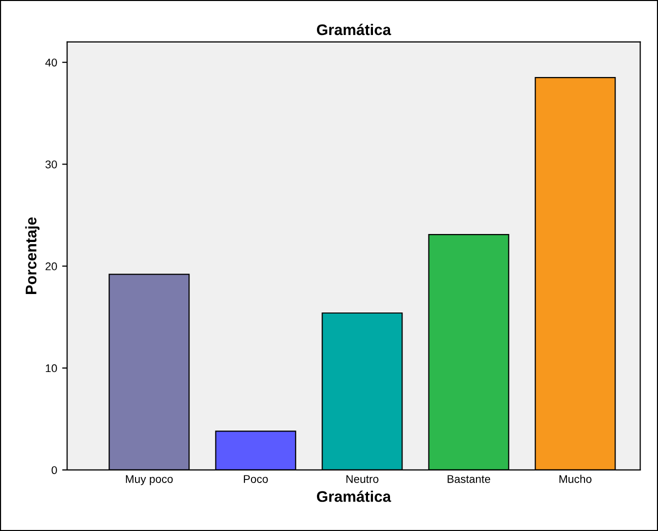 The height and width of the screenshot is (531, 658). Describe the element at coordinates (32, 255) in the screenshot. I see `y-axis-title: Porcentaje` at that location.